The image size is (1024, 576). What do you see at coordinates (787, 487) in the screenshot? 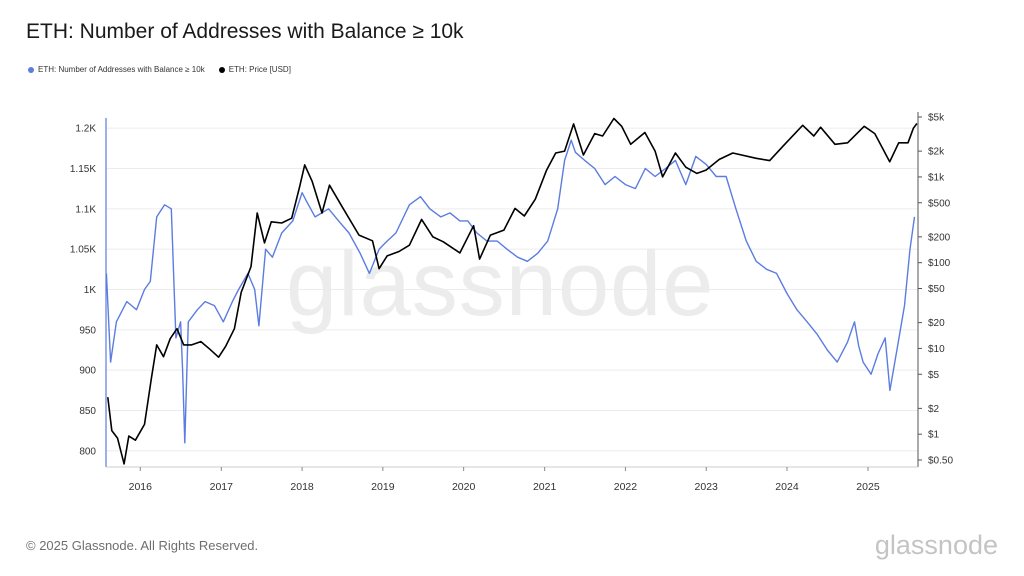
I see `x-tick-label: 2024` at bounding box center [787, 487].